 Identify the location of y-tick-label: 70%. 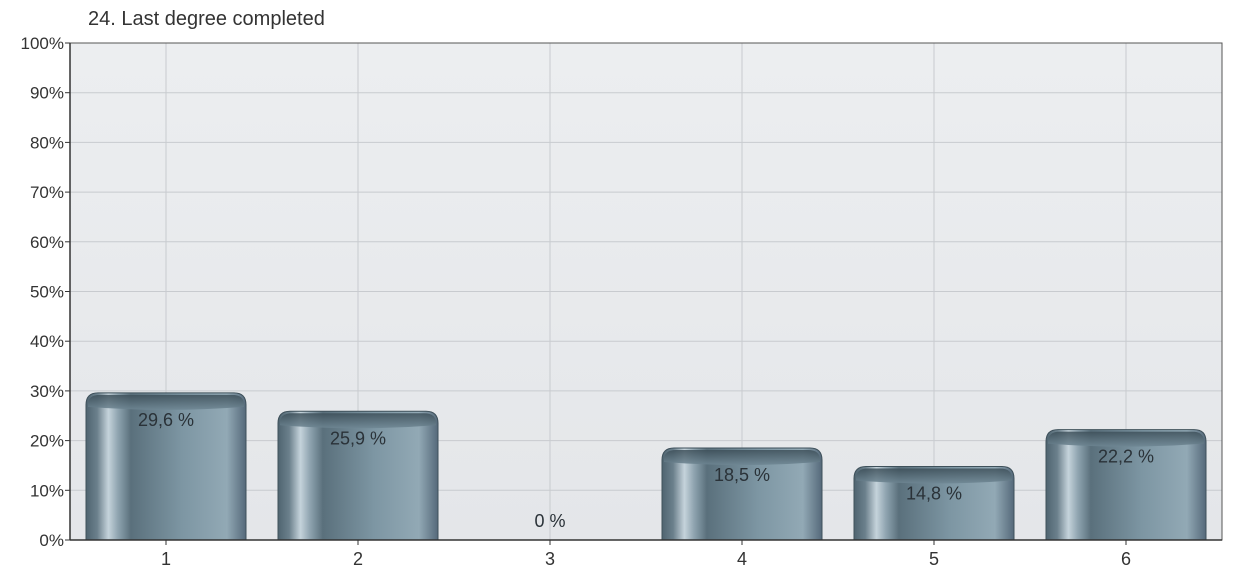
(47, 192).